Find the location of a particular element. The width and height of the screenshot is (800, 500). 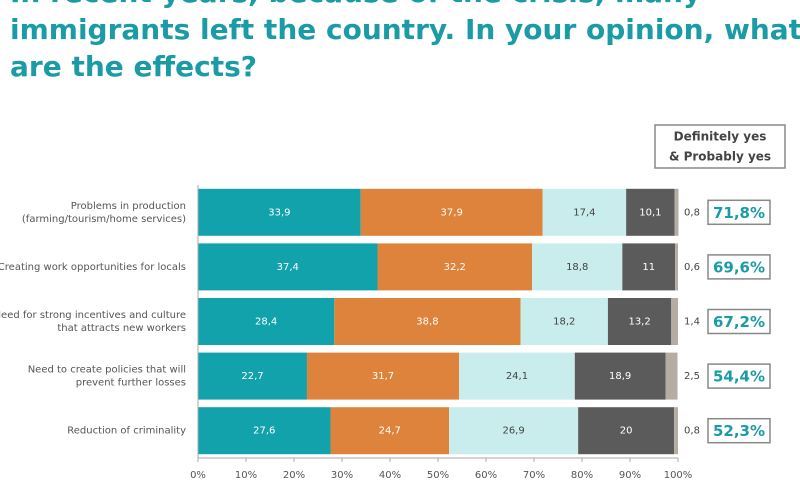

x-tick-label: 100% is located at coordinates (678, 475).